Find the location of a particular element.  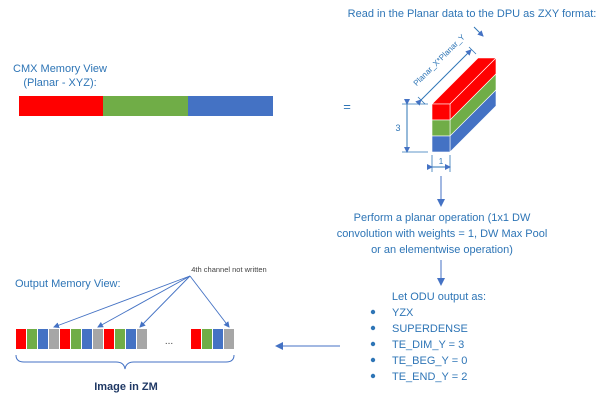

width-label: 1 is located at coordinates (441, 161).